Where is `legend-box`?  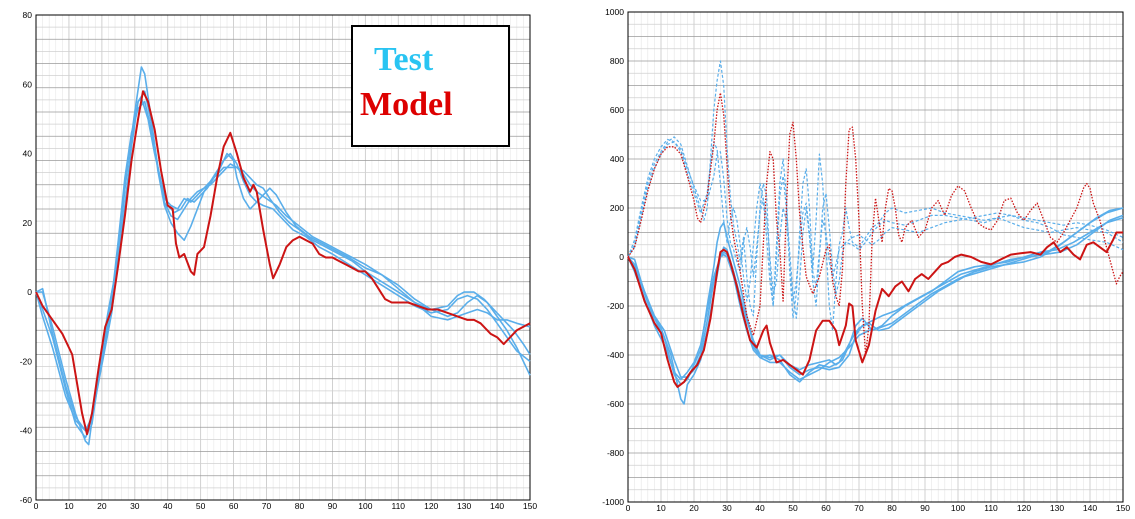
legend-box is located at coordinates (430, 86).